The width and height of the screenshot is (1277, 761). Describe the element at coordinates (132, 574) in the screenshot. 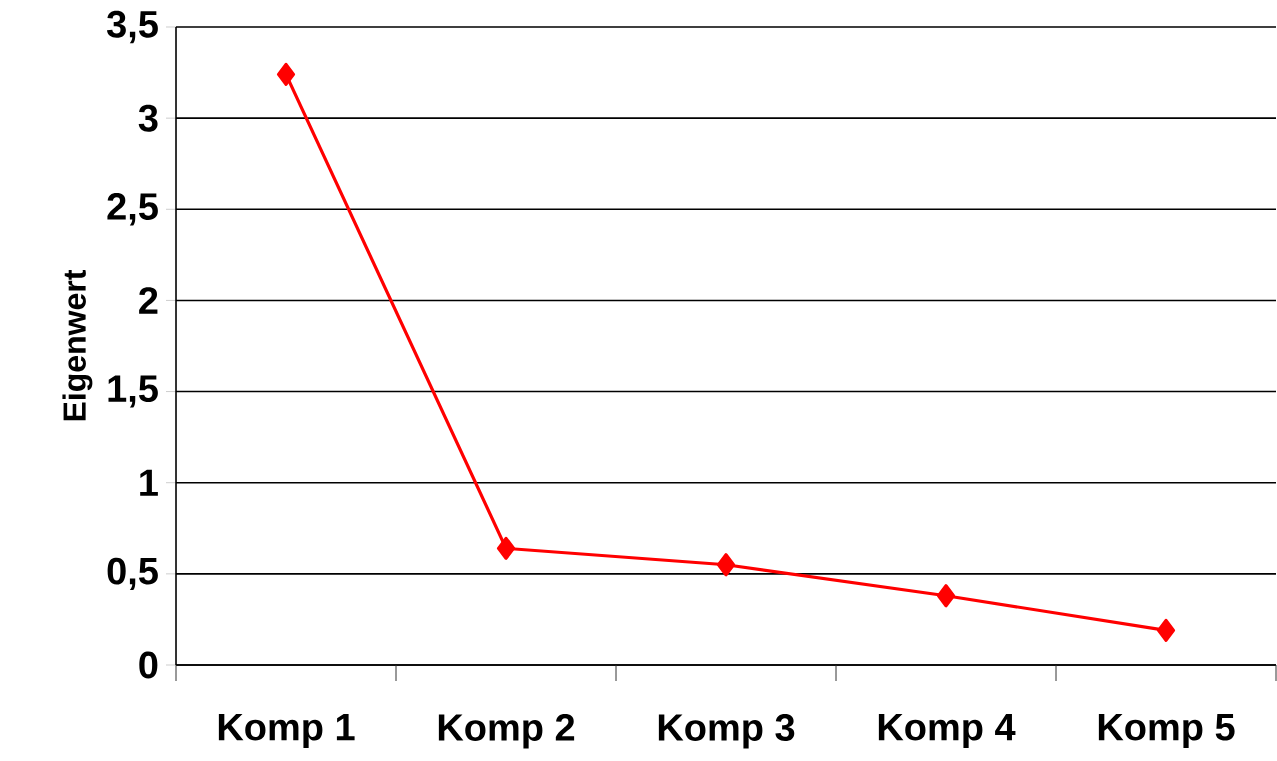

I see `y-tick-label: 0,5` at that location.